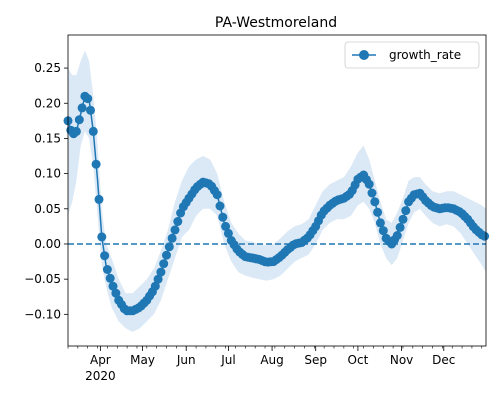 This screenshot has height=400, width=500. I want to click on x-tick-label: Apr, so click(100, 360).